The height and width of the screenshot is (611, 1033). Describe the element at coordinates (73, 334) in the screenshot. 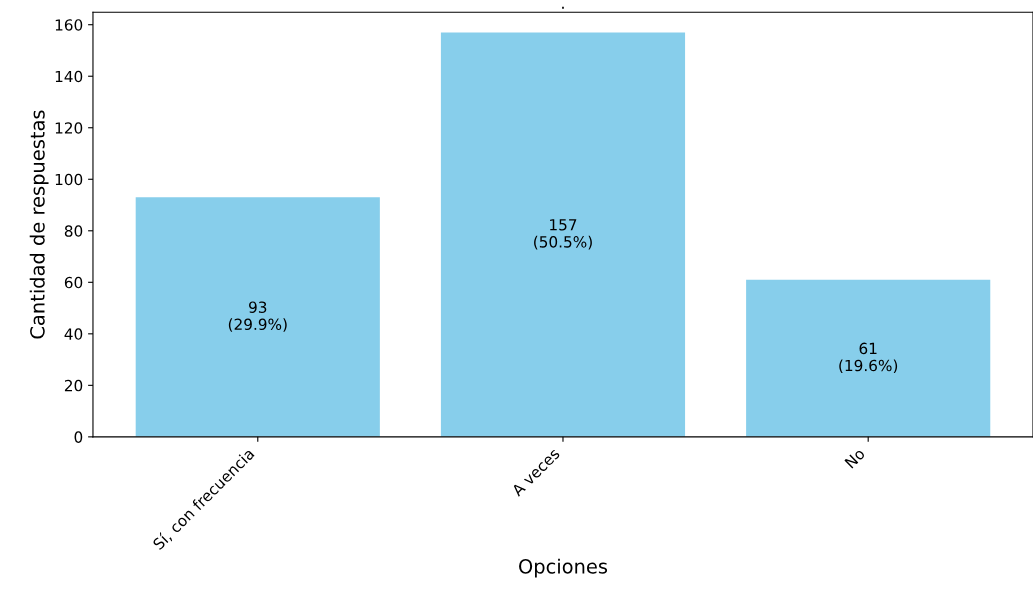

I see `y-tick-label: 40` at that location.